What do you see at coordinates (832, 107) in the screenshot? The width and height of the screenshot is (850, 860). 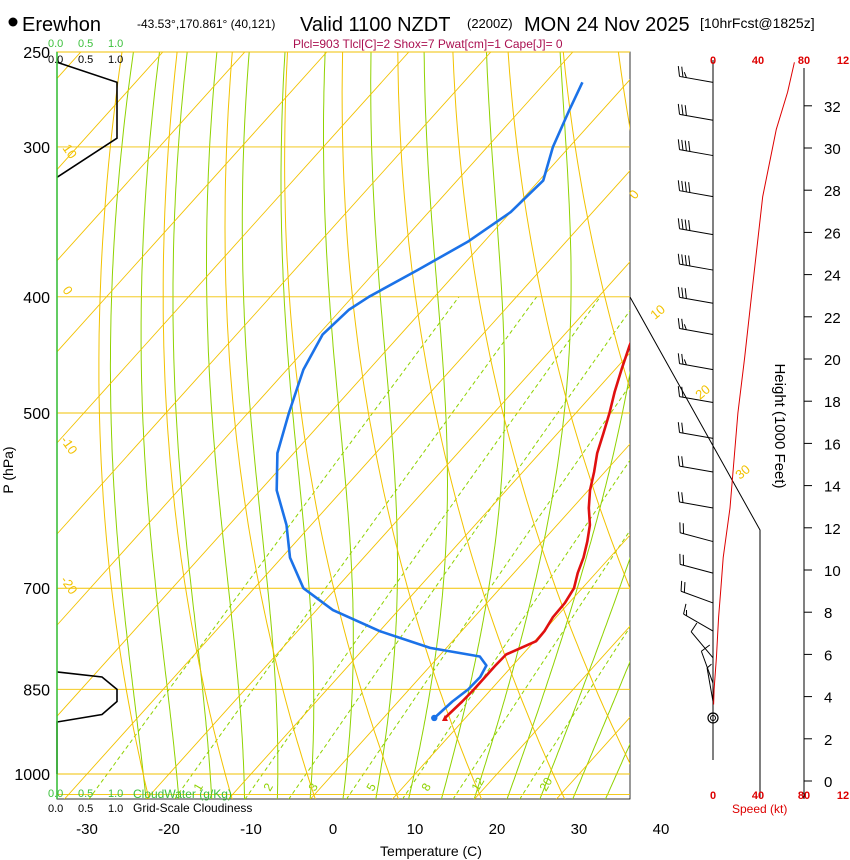 I see `height-tick-label: 32` at bounding box center [832, 107].